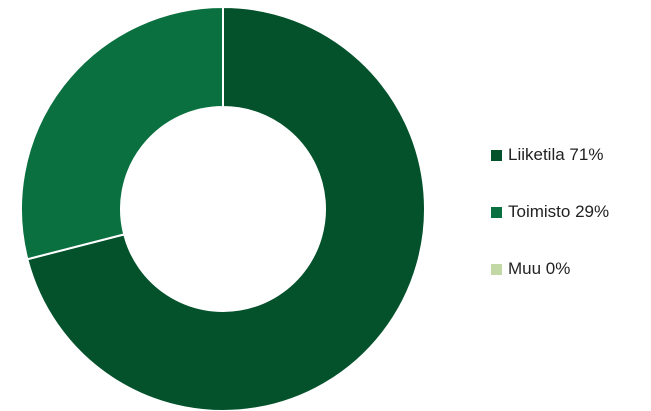 The image size is (651, 411). What do you see at coordinates (550, 228) in the screenshot?
I see `chart-legend: Liiketila 71% Toimisto 29% Muu 0%` at bounding box center [550, 228].